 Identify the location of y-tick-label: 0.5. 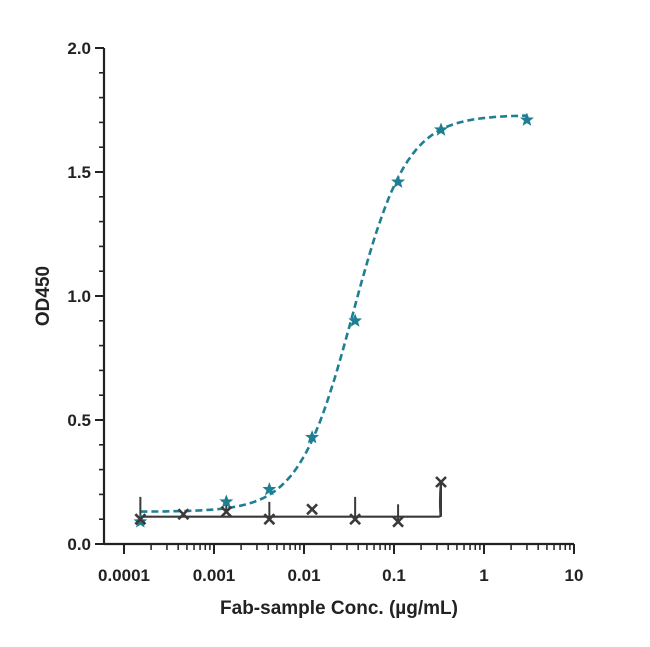
(79, 420).